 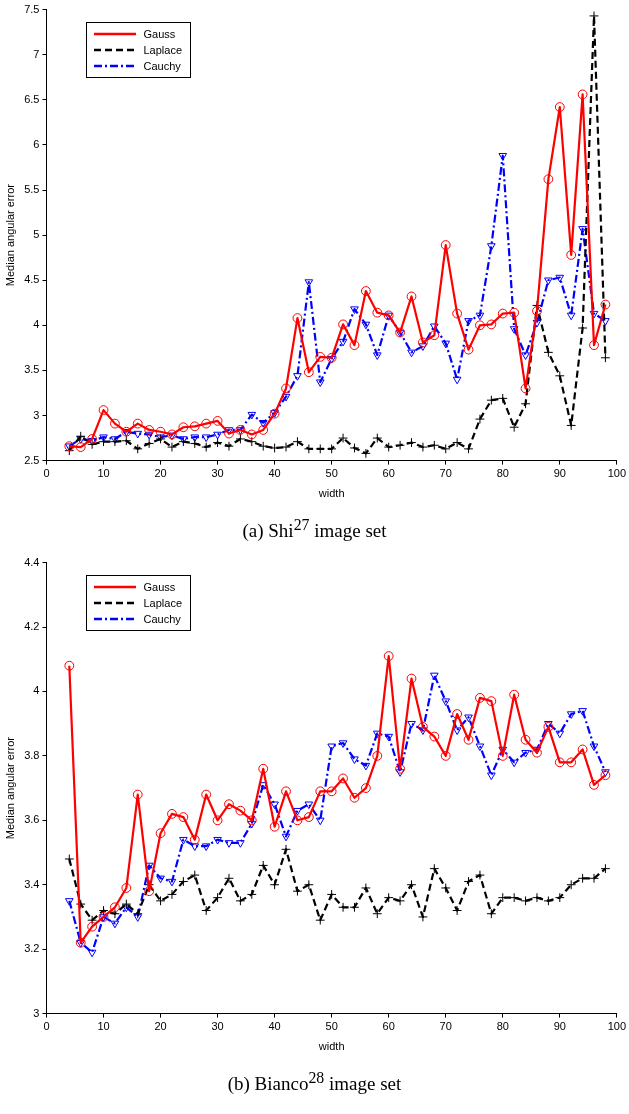 I want to click on y-tick-label: 3, so click(x=36, y=1012).